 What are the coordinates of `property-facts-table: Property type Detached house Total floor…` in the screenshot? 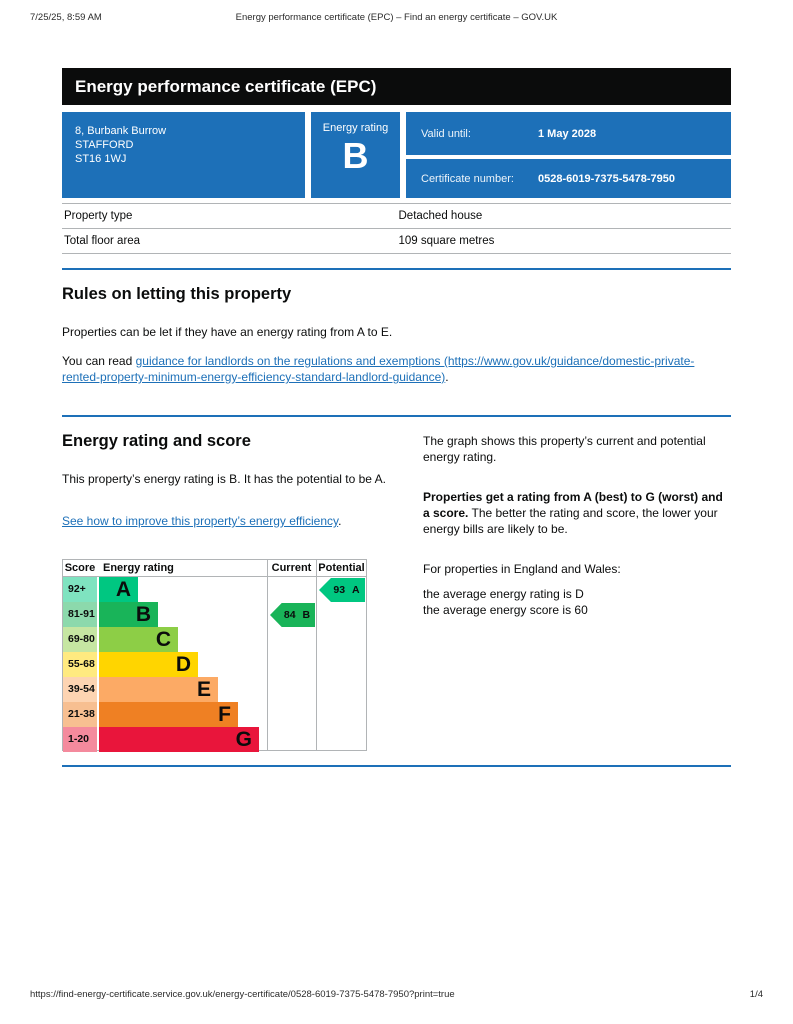 It's located at (396, 228).